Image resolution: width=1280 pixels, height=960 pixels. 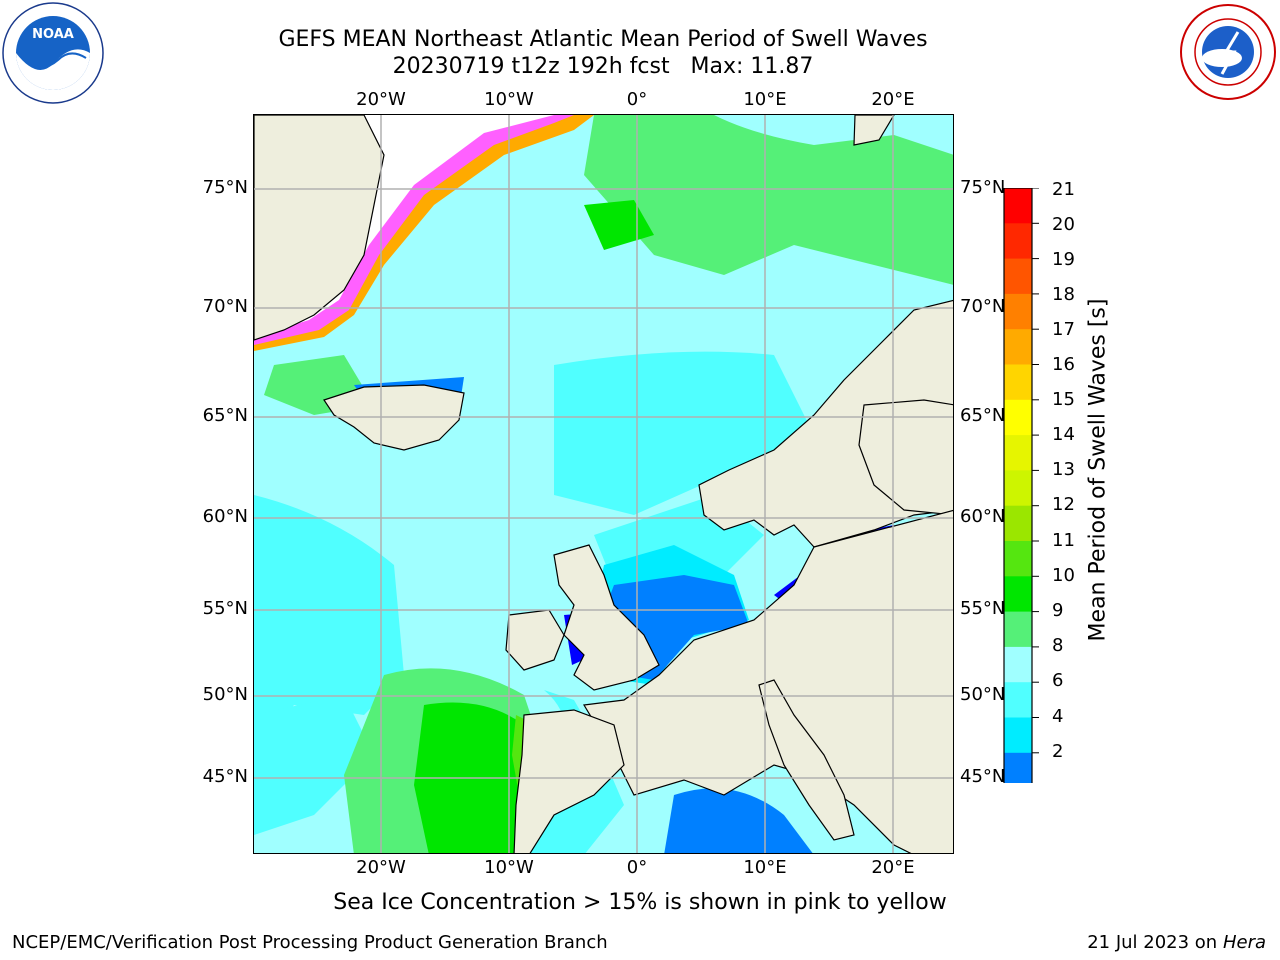 I want to click on lat-label-right-75n: 75°N, so click(x=983, y=187).